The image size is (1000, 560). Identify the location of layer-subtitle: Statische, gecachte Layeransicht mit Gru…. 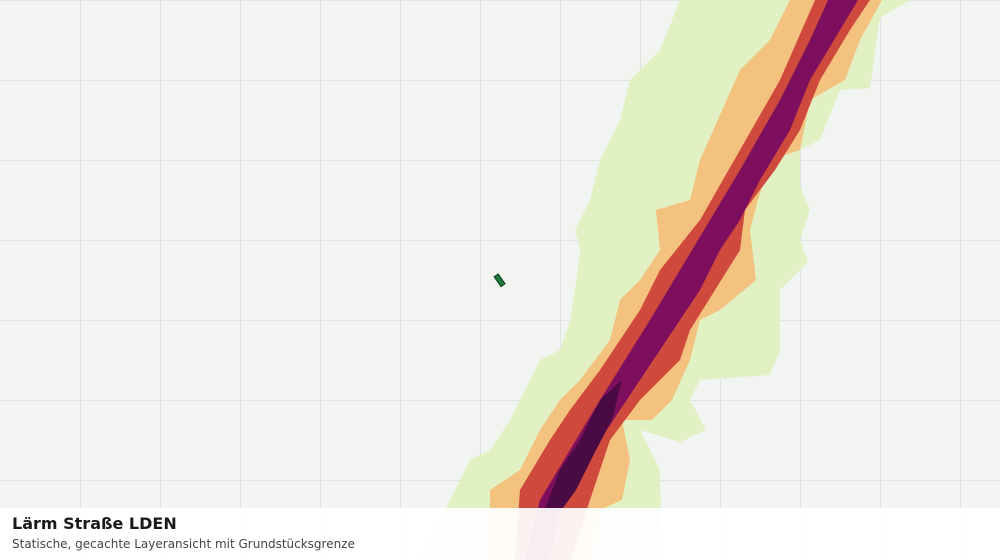
(183, 544).